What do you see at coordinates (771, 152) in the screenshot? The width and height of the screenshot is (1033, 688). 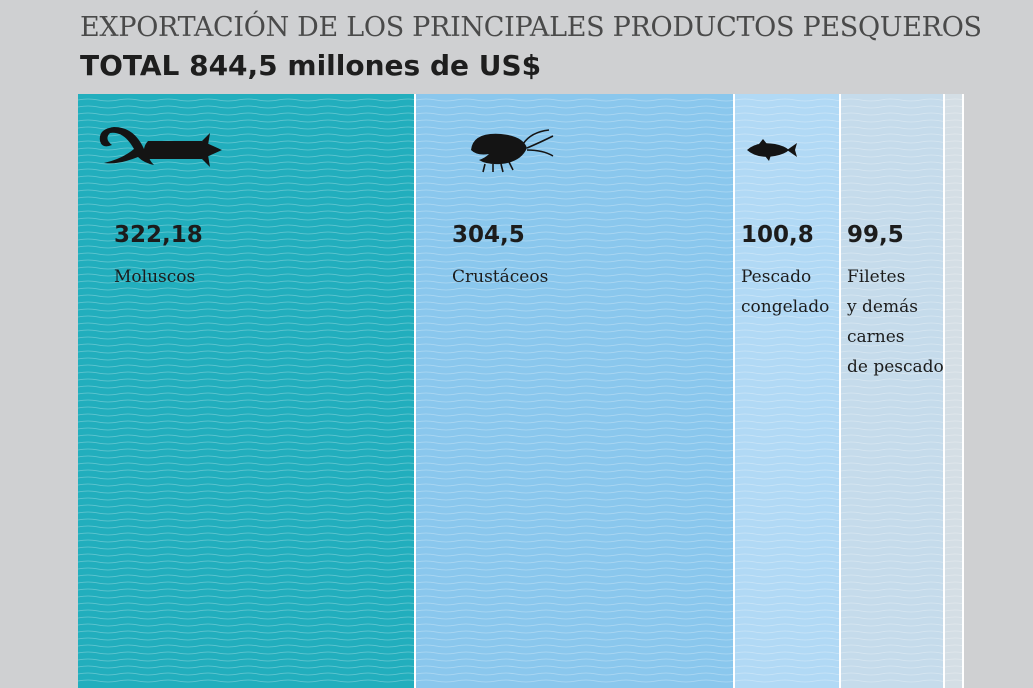 I see `fish-icon` at bounding box center [771, 152].